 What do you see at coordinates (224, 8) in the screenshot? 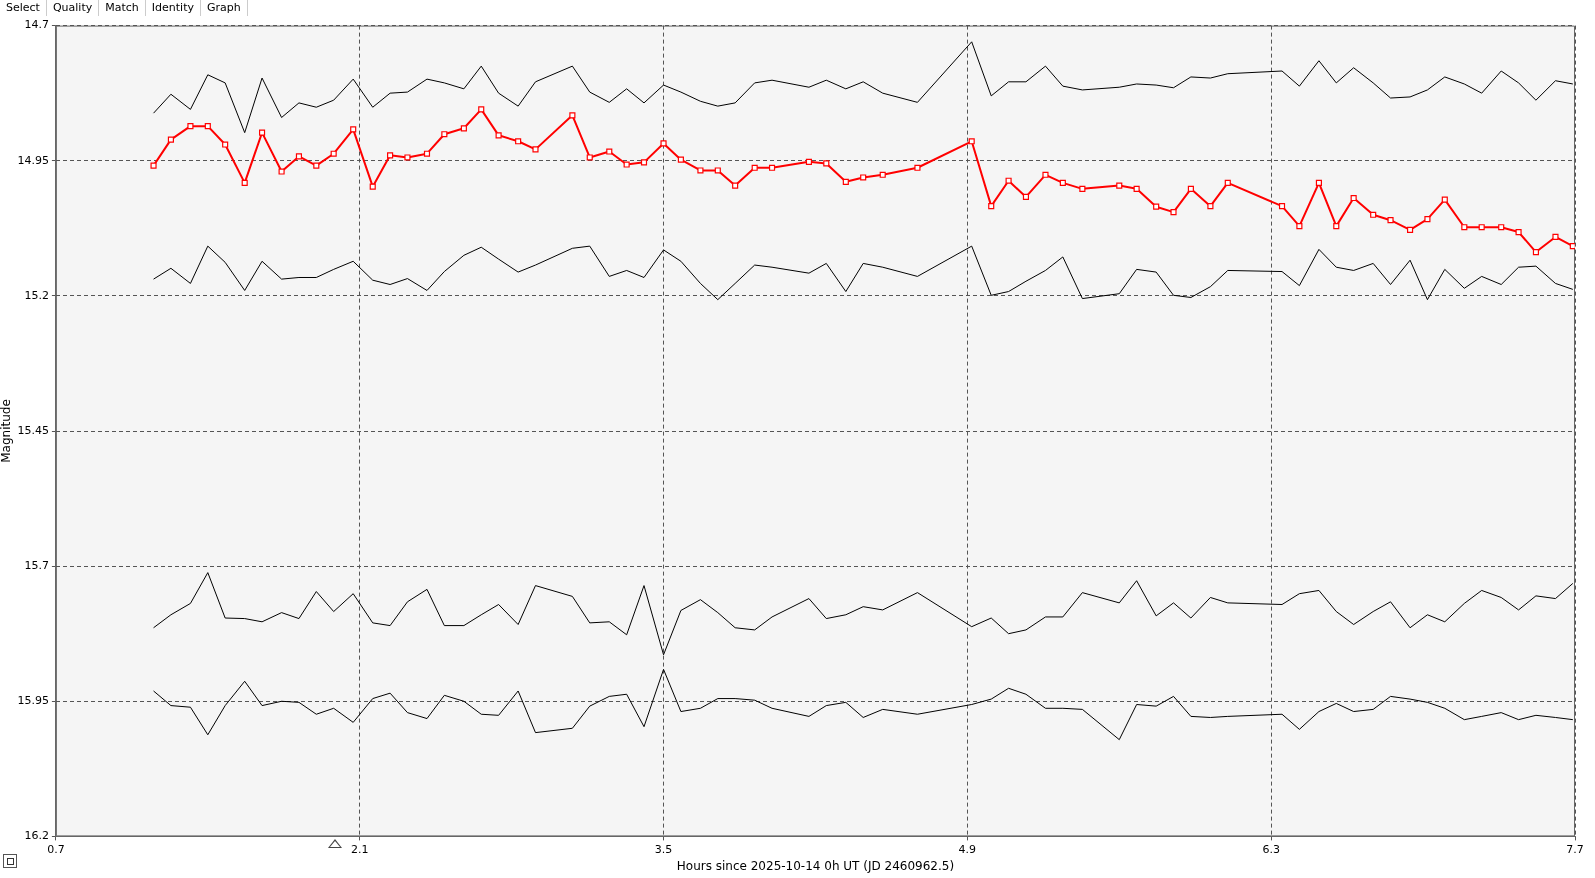
I see `text: Graph` at bounding box center [224, 8].